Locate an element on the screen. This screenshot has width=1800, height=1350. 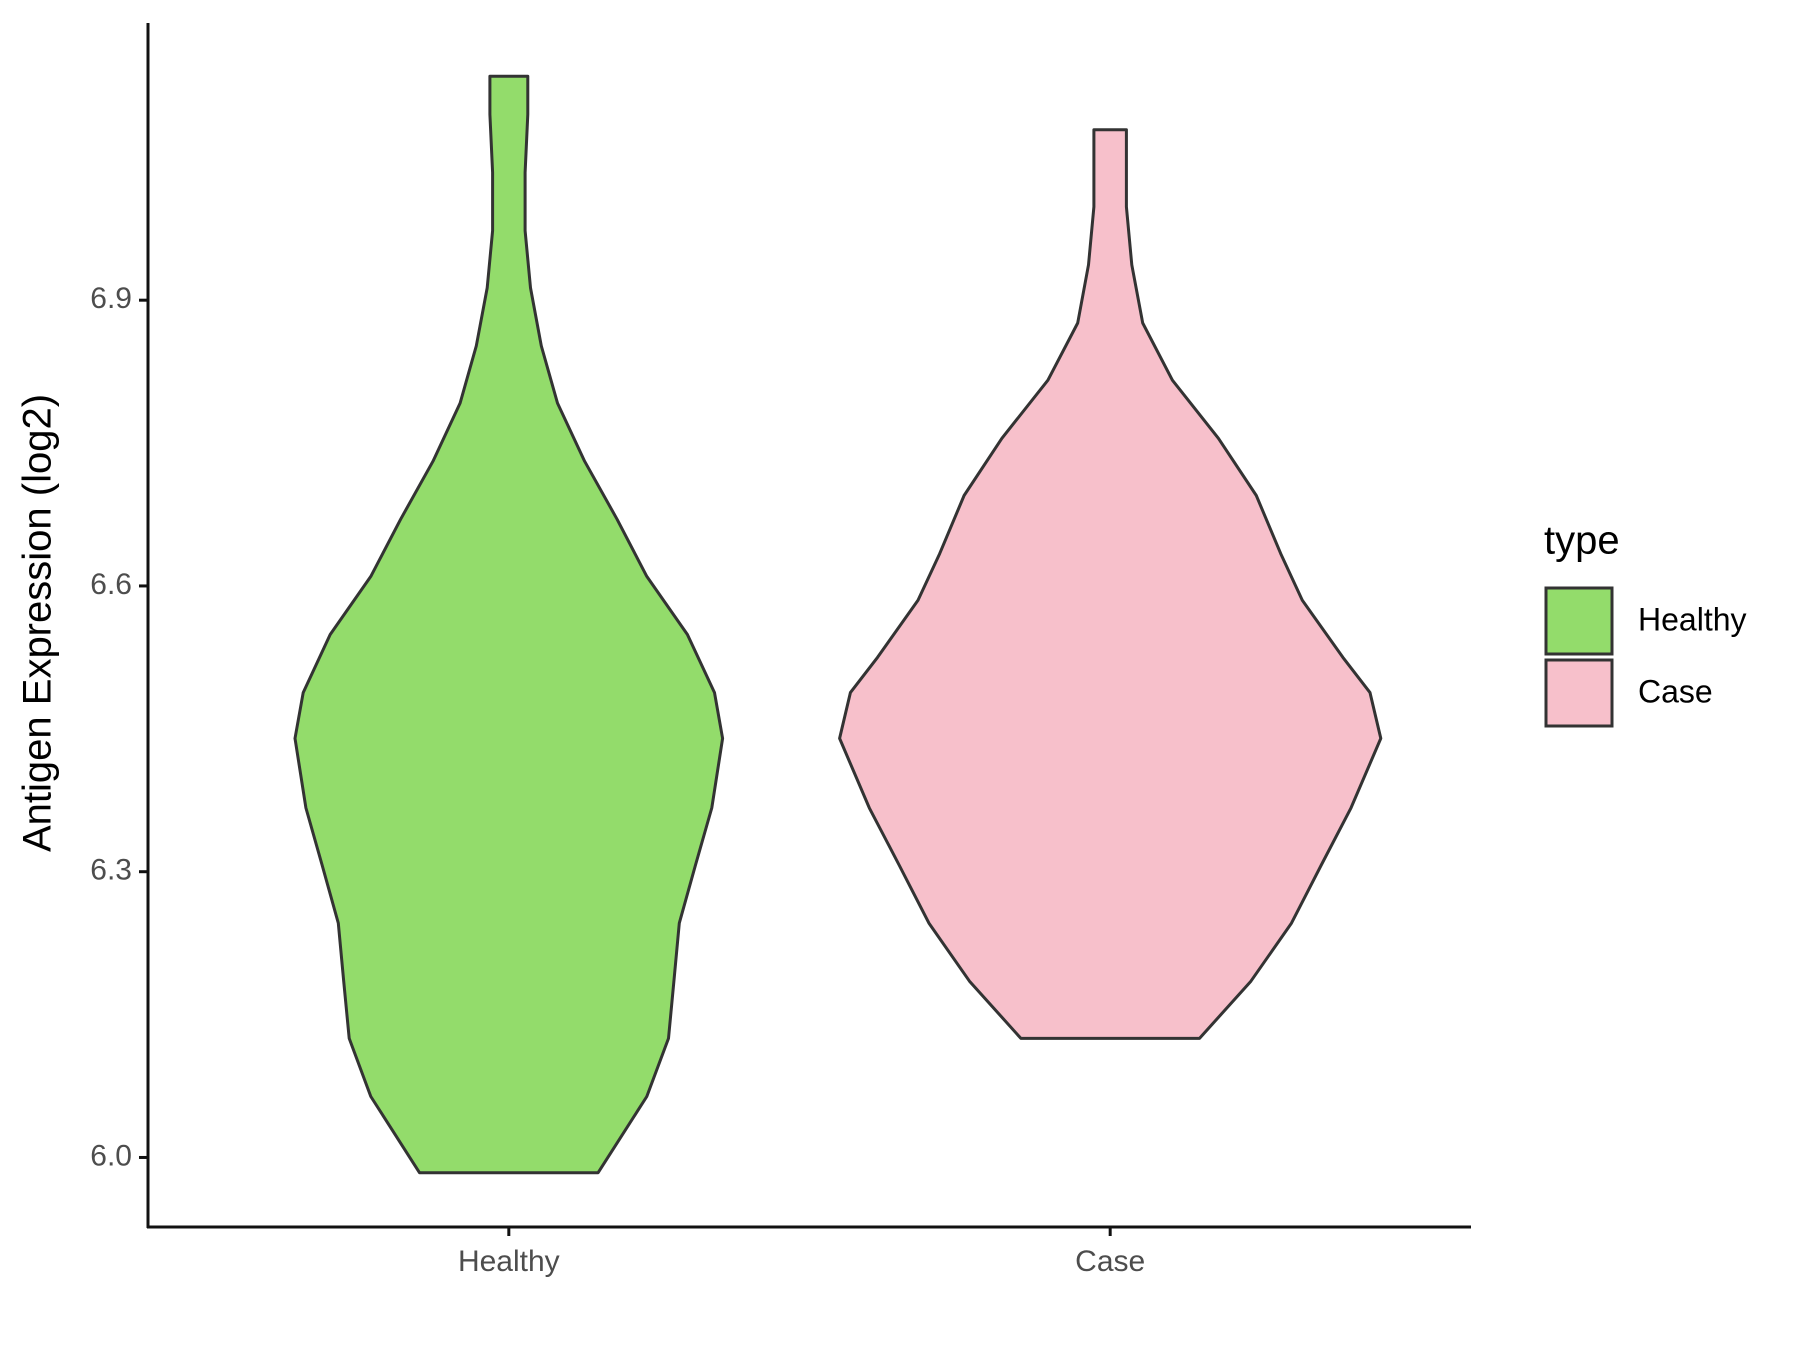
y-tick-label: 6.6 is located at coordinates (111, 584).